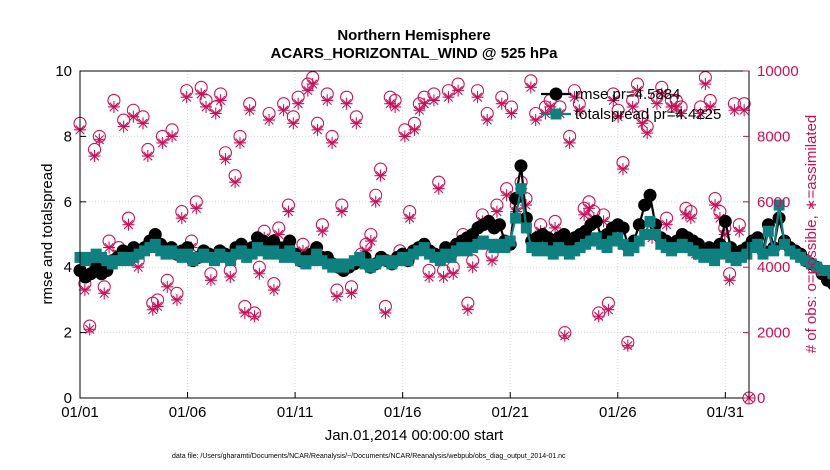 This screenshot has width=830, height=470. What do you see at coordinates (811, 234) in the screenshot?
I see `y-axis-label-right: # of obs: o=possible, ∗=assimilated` at bounding box center [811, 234].